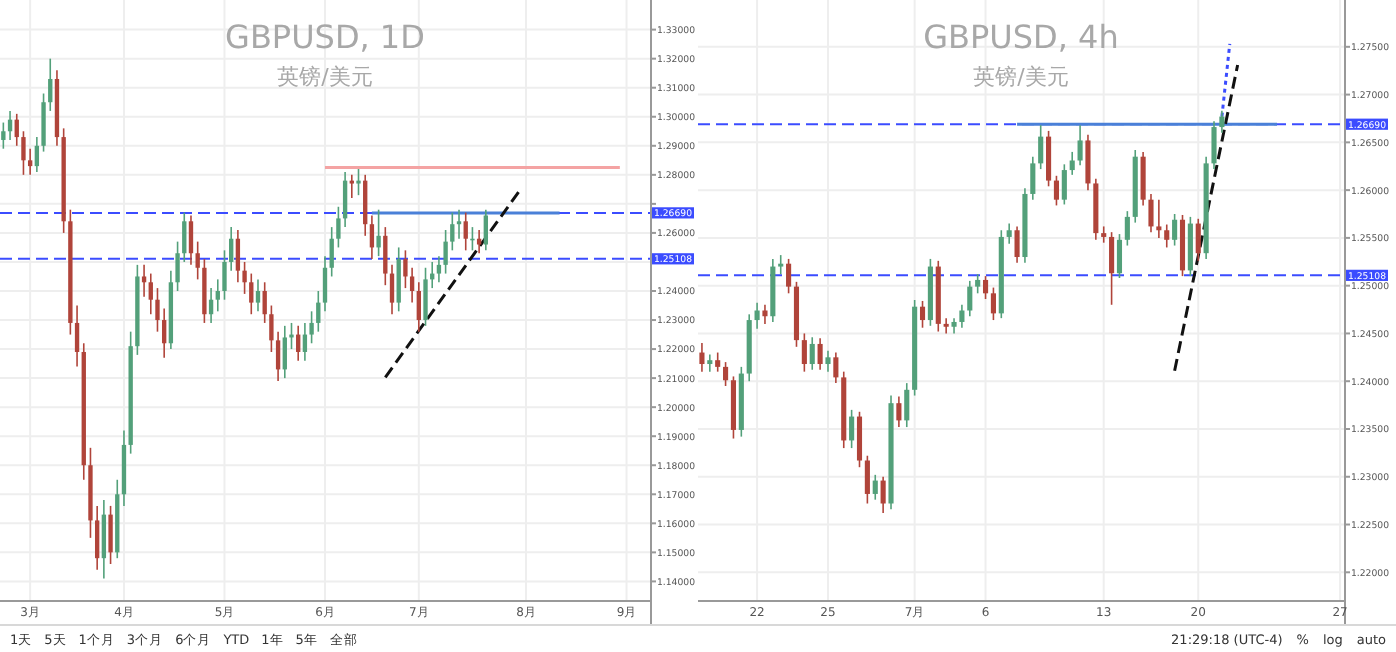  What do you see at coordinates (325, 37) in the screenshot?
I see `text: GBPUSD, 1D` at bounding box center [325, 37].